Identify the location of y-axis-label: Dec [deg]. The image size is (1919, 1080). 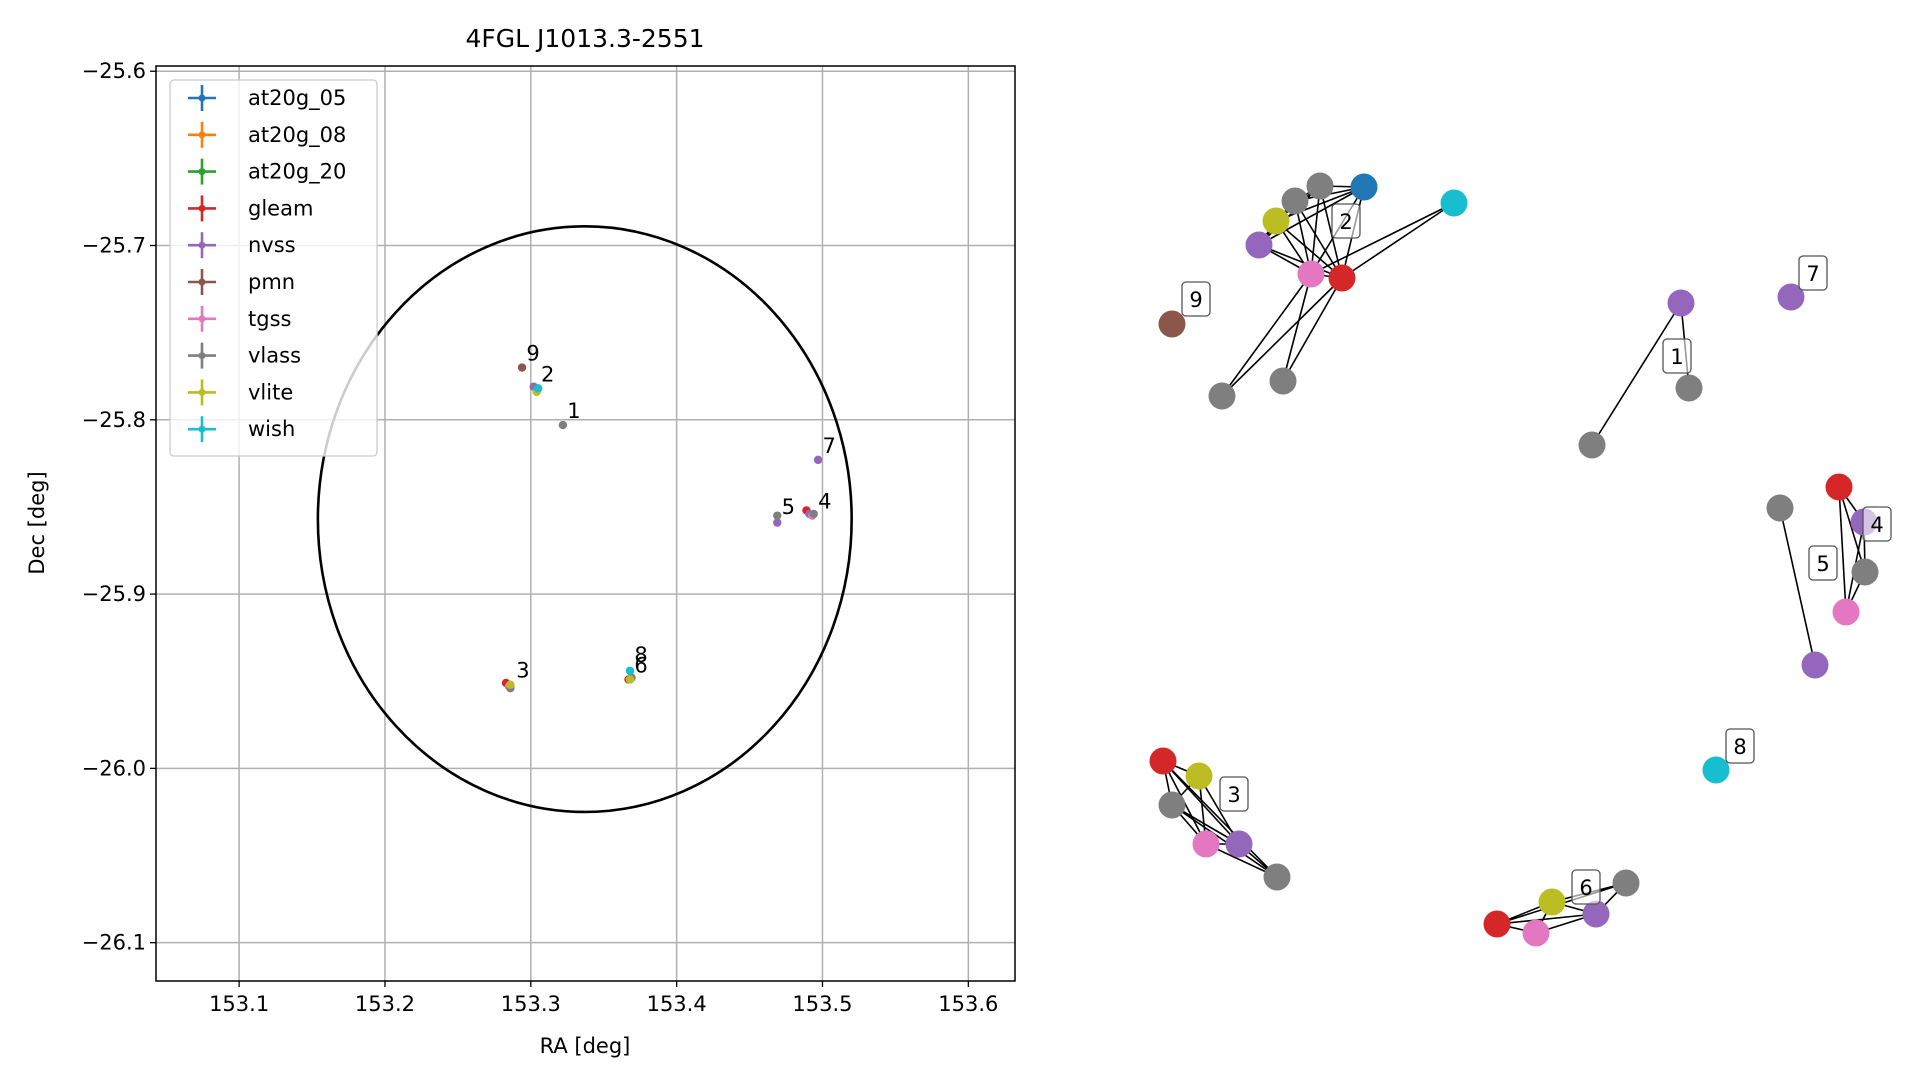
(37, 522).